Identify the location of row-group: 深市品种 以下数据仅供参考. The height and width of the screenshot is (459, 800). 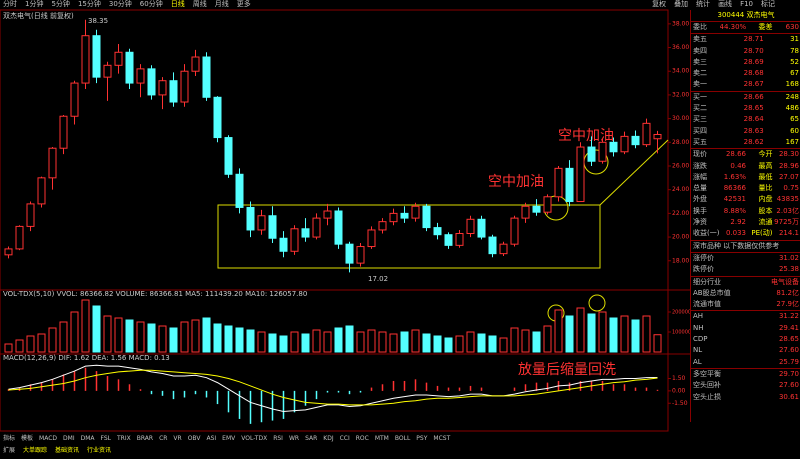
(745, 245).